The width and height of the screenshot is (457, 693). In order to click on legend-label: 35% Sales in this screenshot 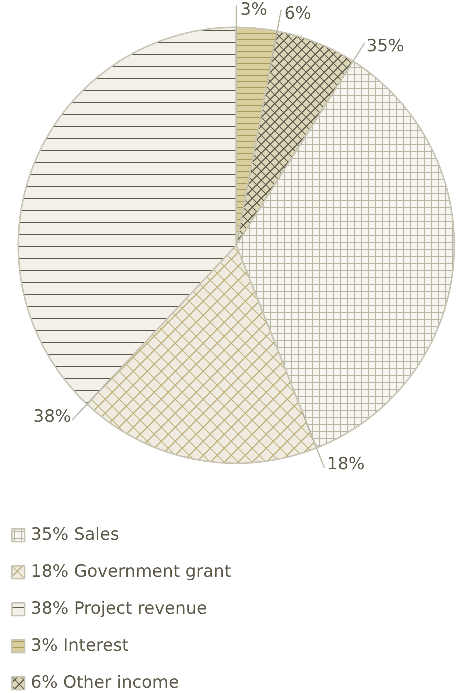, I will do `click(75, 535)`.